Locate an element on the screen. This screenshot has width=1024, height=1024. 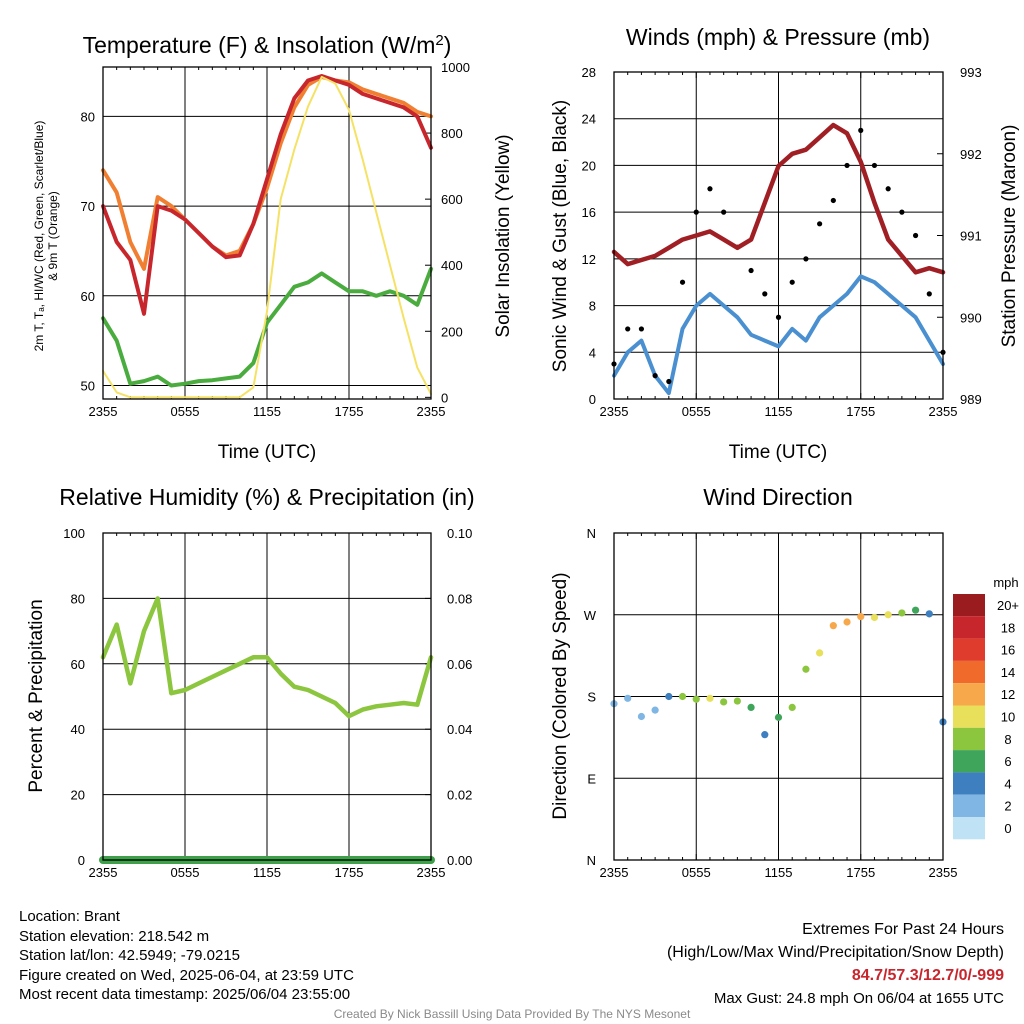
direction-x-tick-label: 0555 is located at coordinates (696, 872).